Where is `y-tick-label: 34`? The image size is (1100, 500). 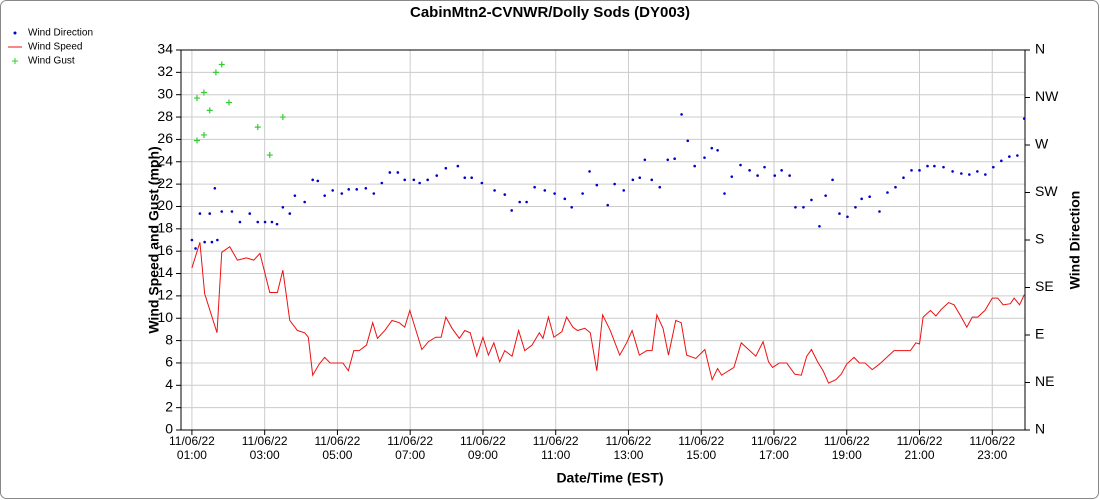
y-tick-label: 34 is located at coordinates (165, 49).